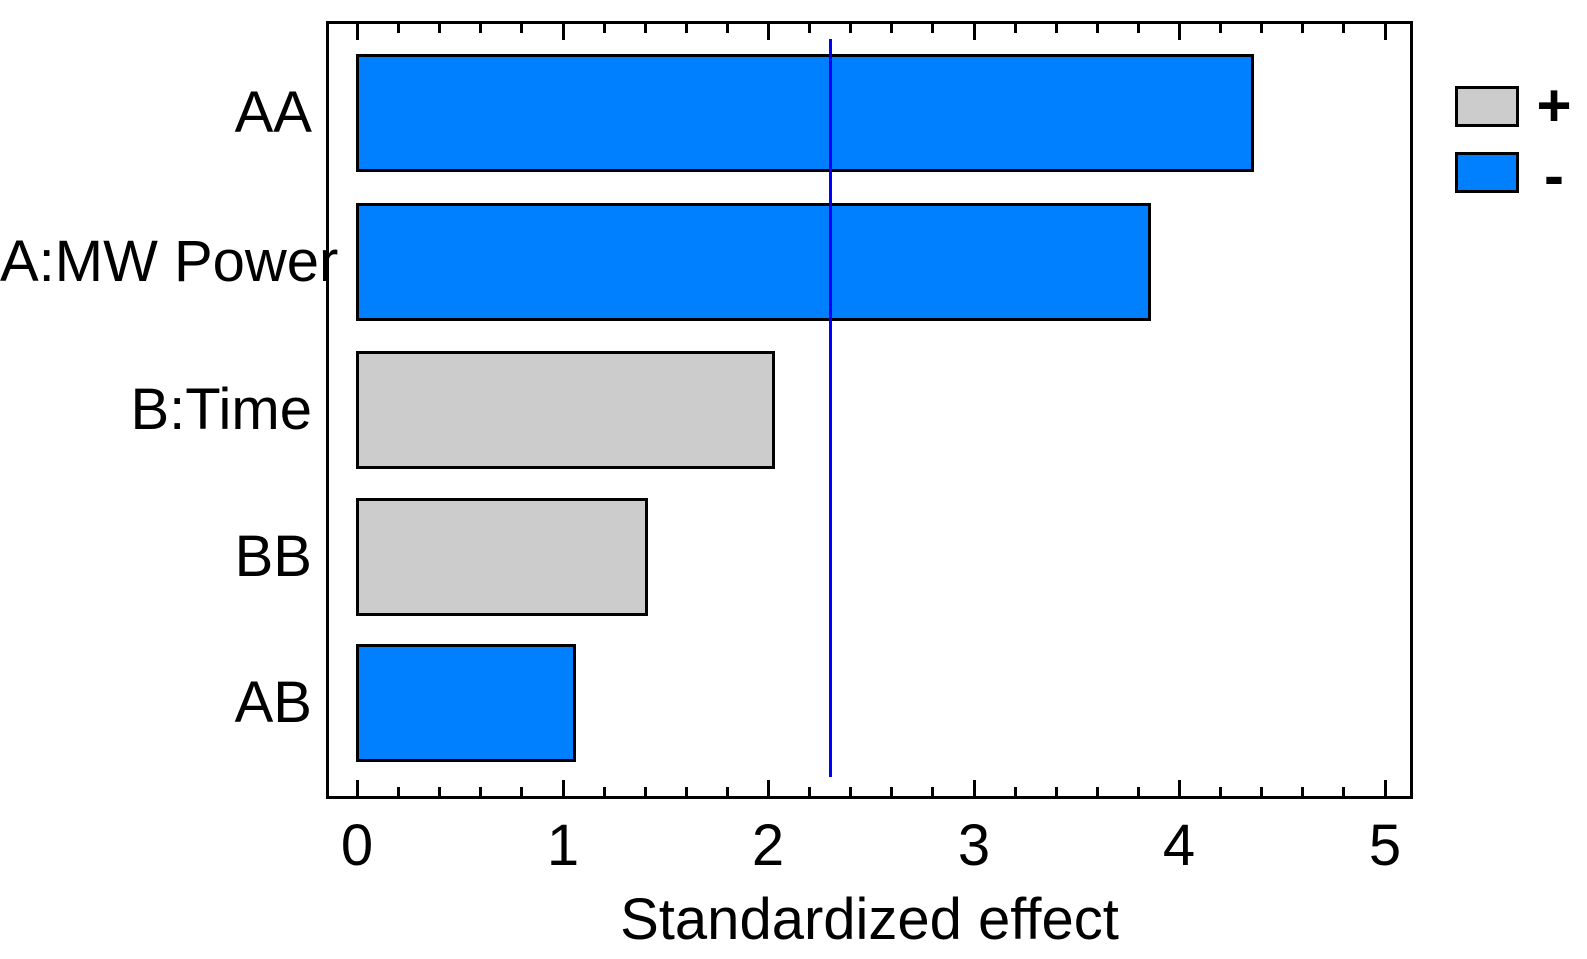  I want to click on x-tick-label: 4, so click(1179, 845).